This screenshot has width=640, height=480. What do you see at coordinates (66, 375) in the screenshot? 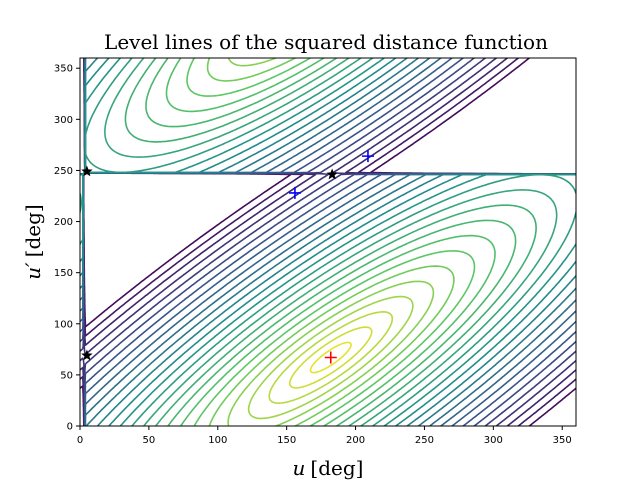
I see `y-tick-label: 50` at bounding box center [66, 375].